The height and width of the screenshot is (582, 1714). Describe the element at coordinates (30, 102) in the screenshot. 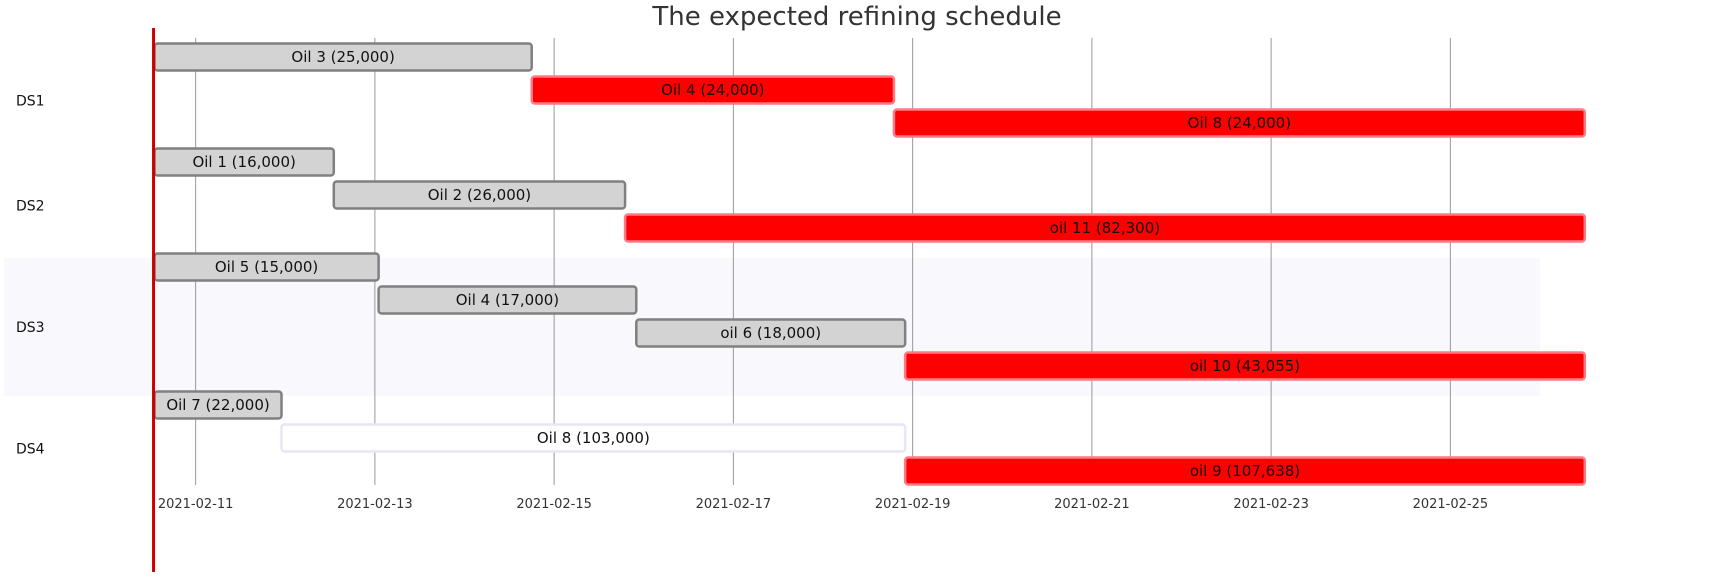

I see `group-label-ds1: DS1` at that location.